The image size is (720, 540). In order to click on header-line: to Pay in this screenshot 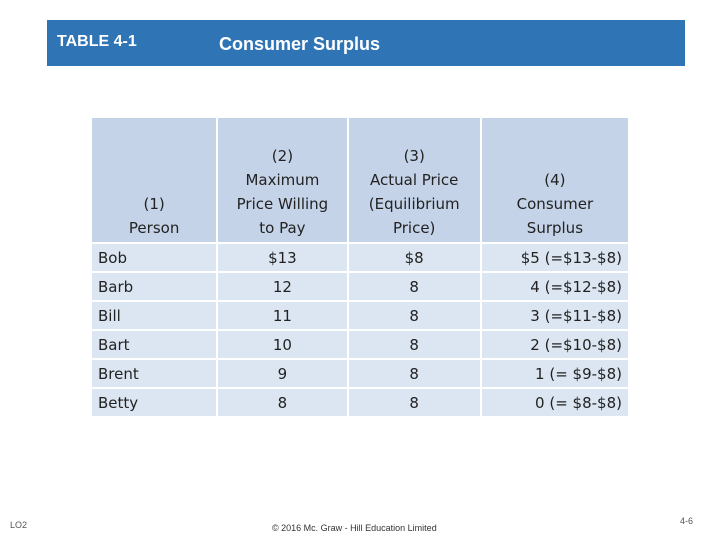, I will do `click(282, 228)`.